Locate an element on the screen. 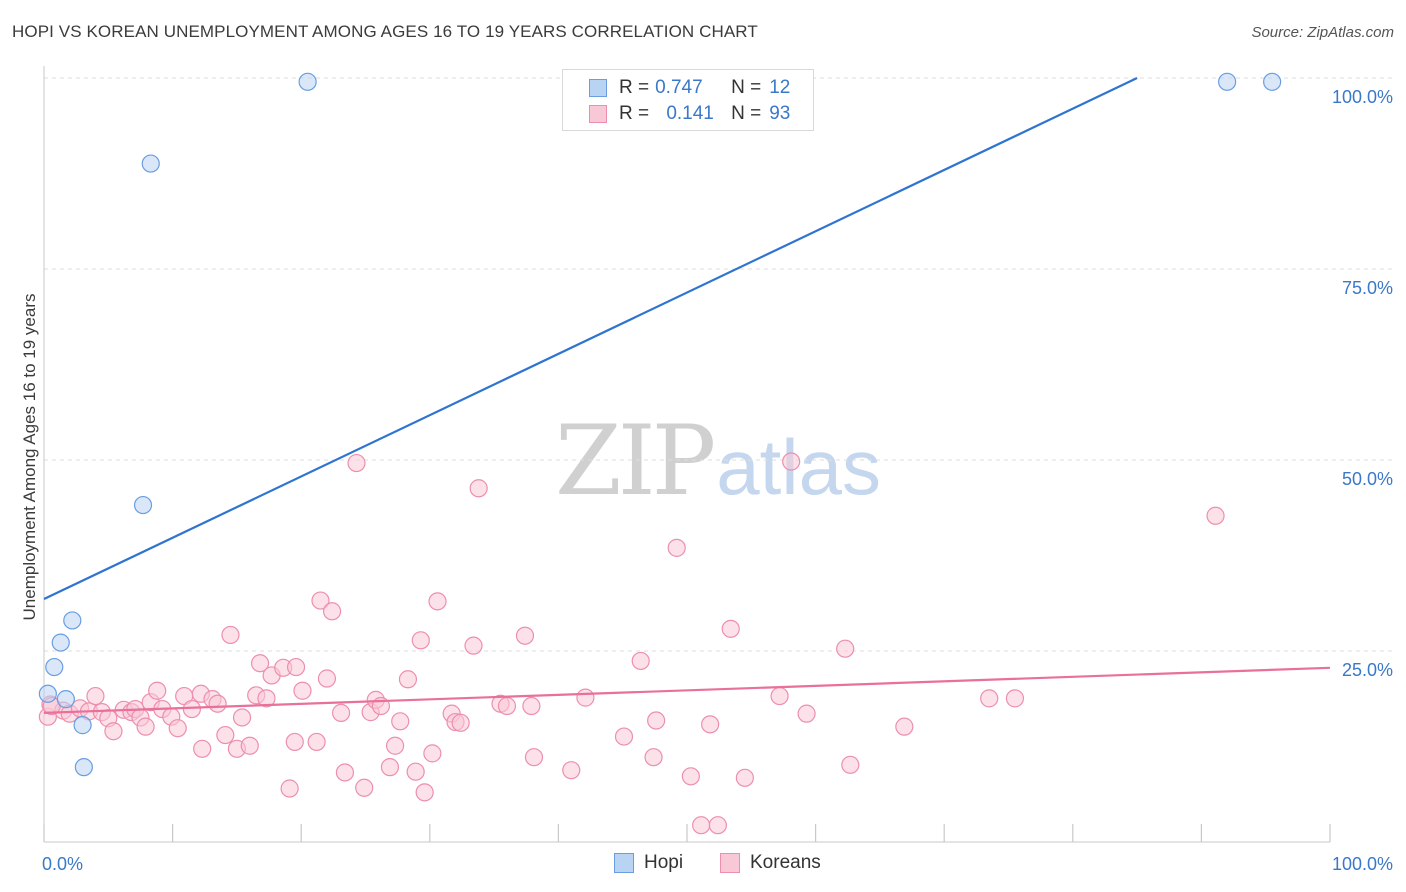  legend-item-hopi: Hopi is located at coordinates (648, 863).